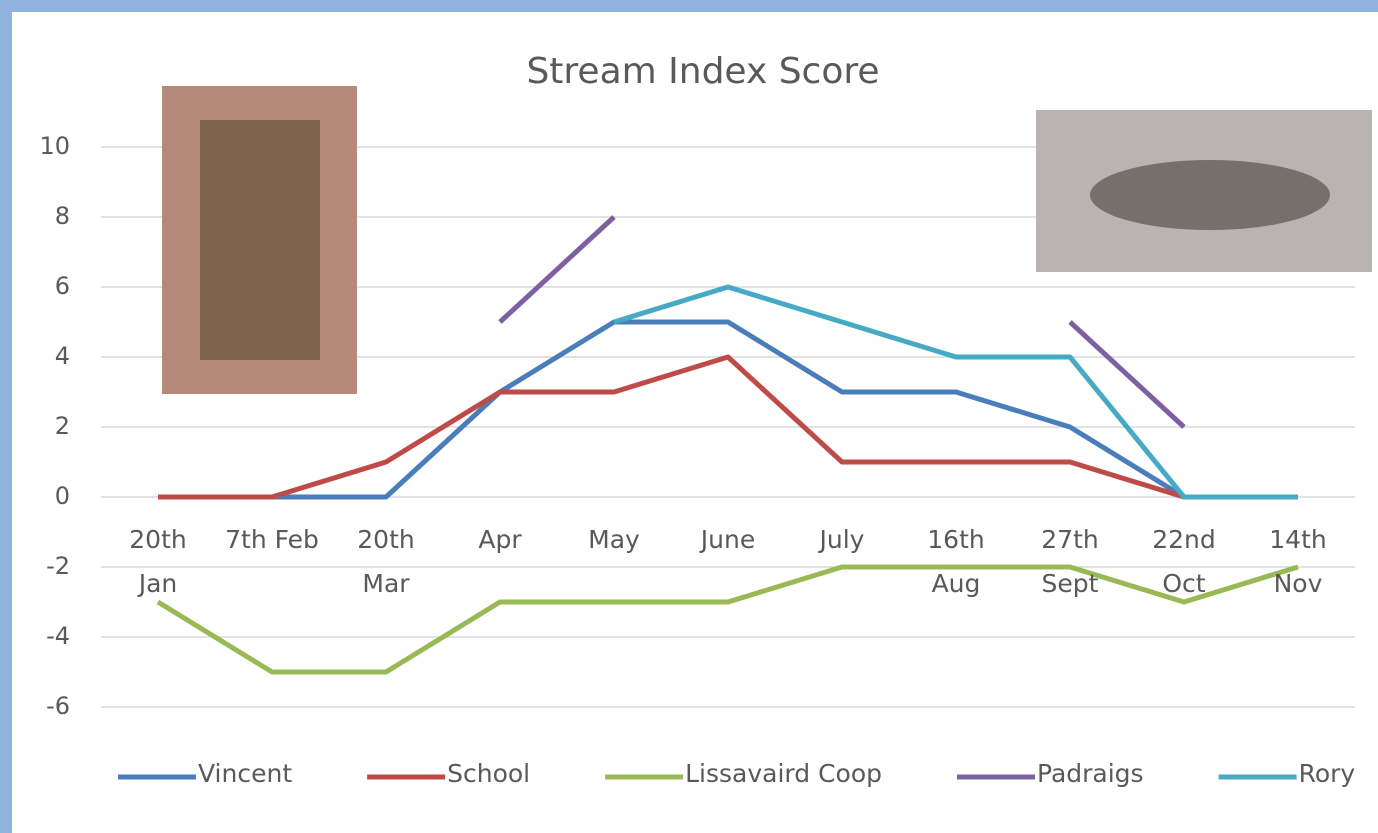 Image resolution: width=1378 pixels, height=833 pixels. Describe the element at coordinates (245, 773) in the screenshot. I see `legend-label: Vincent` at that location.